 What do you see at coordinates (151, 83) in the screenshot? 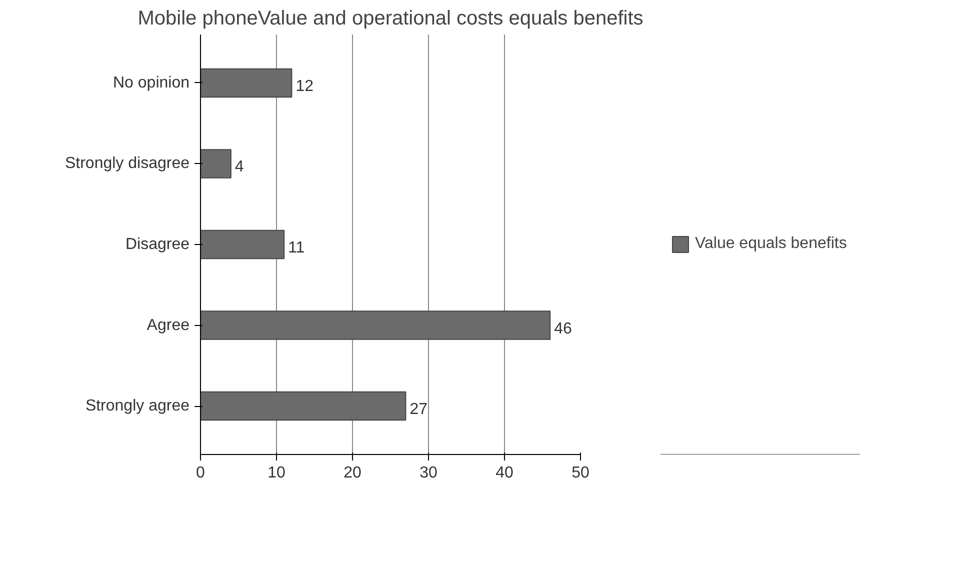
I see `y-tick-label: No opinion` at bounding box center [151, 83].